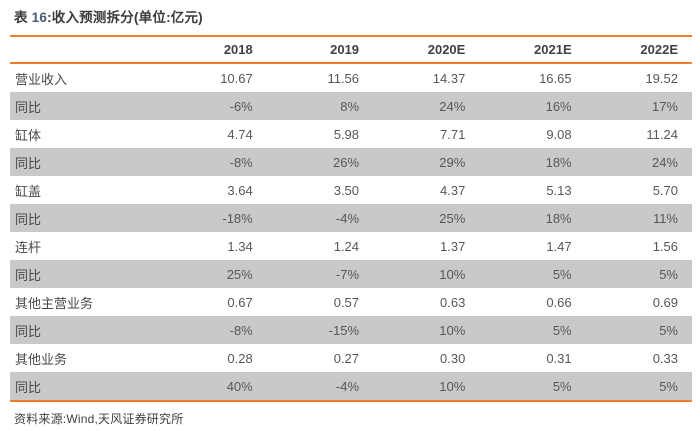 The image size is (700, 431). Describe the element at coordinates (665, 302) in the screenshot. I see `table-cell: 0.69` at that location.